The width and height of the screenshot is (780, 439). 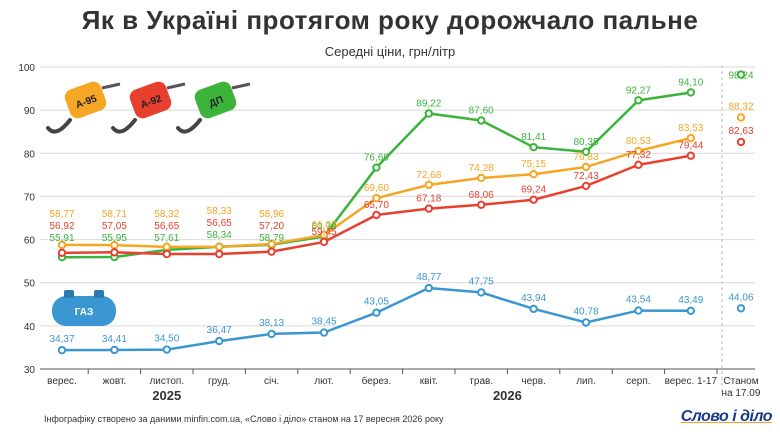 I want to click on data-label: 57,20, so click(x=271, y=226).